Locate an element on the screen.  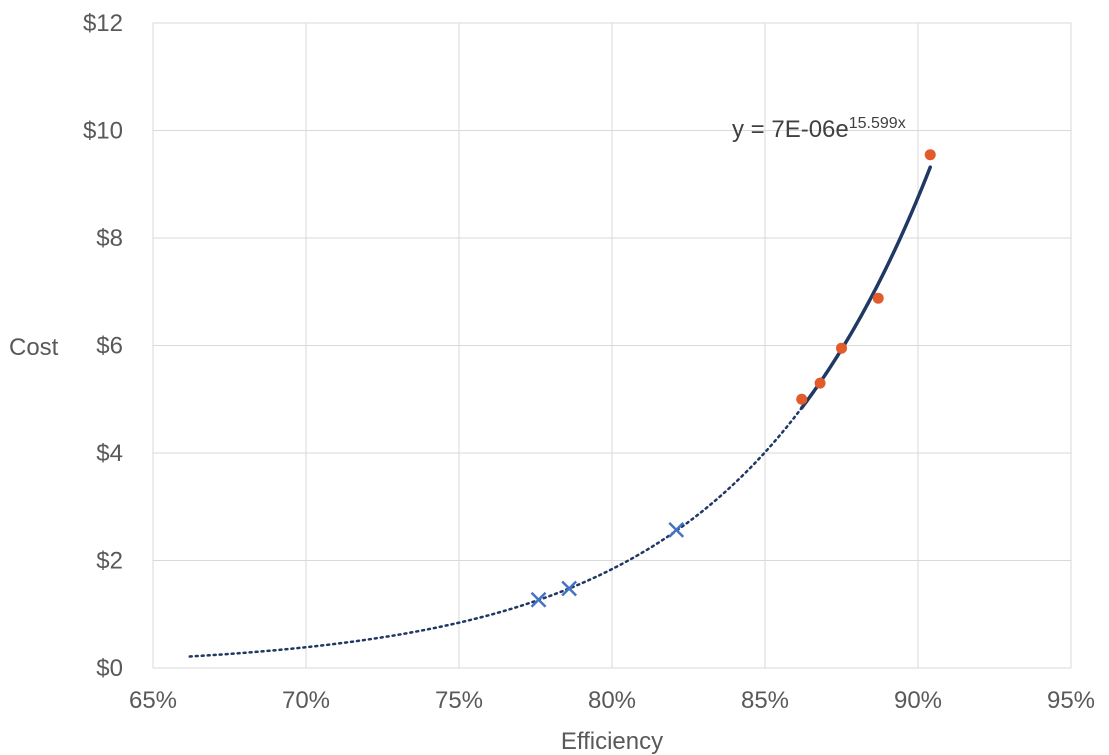
y-tick-label: $6 is located at coordinates (109, 346).